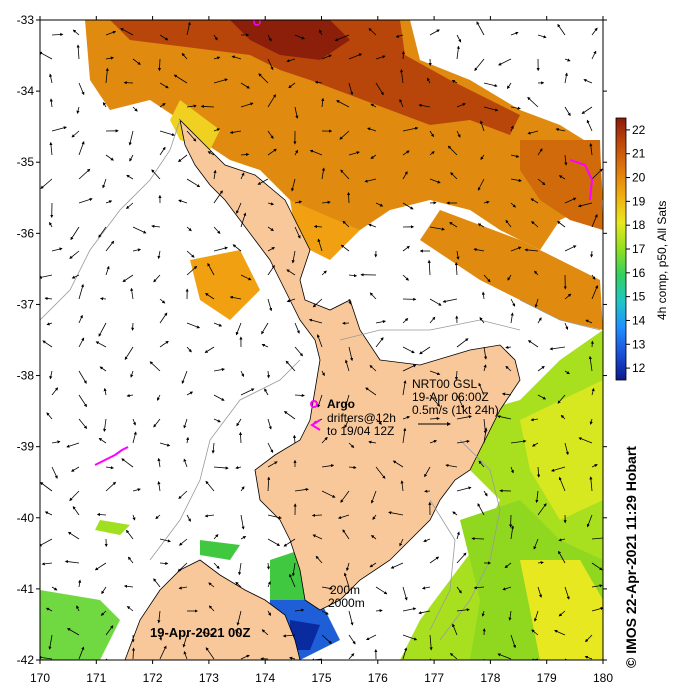 The image size is (676, 700). I want to click on colorbar-tick-label: 15, so click(639, 297).